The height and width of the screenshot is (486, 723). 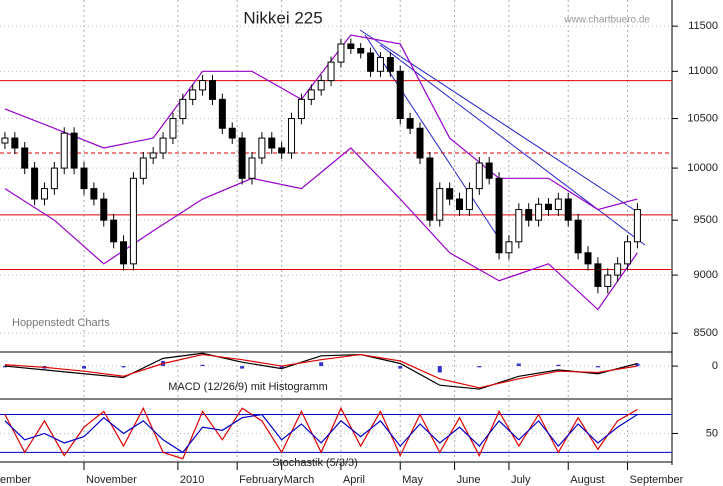 What do you see at coordinates (702, 118) in the screenshot?
I see `y-tick-label: 10500` at bounding box center [702, 118].